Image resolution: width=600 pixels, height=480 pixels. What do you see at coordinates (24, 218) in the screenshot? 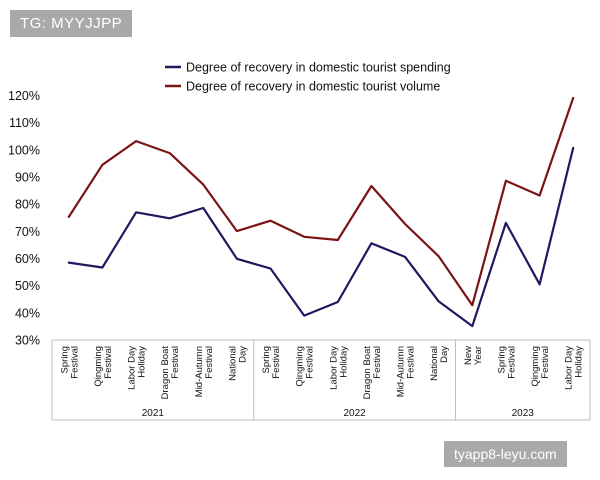
I see `y-axis: 30% 40% 50% 60% 70% 80% 90% 100% 110% 120%` at bounding box center [24, 218].